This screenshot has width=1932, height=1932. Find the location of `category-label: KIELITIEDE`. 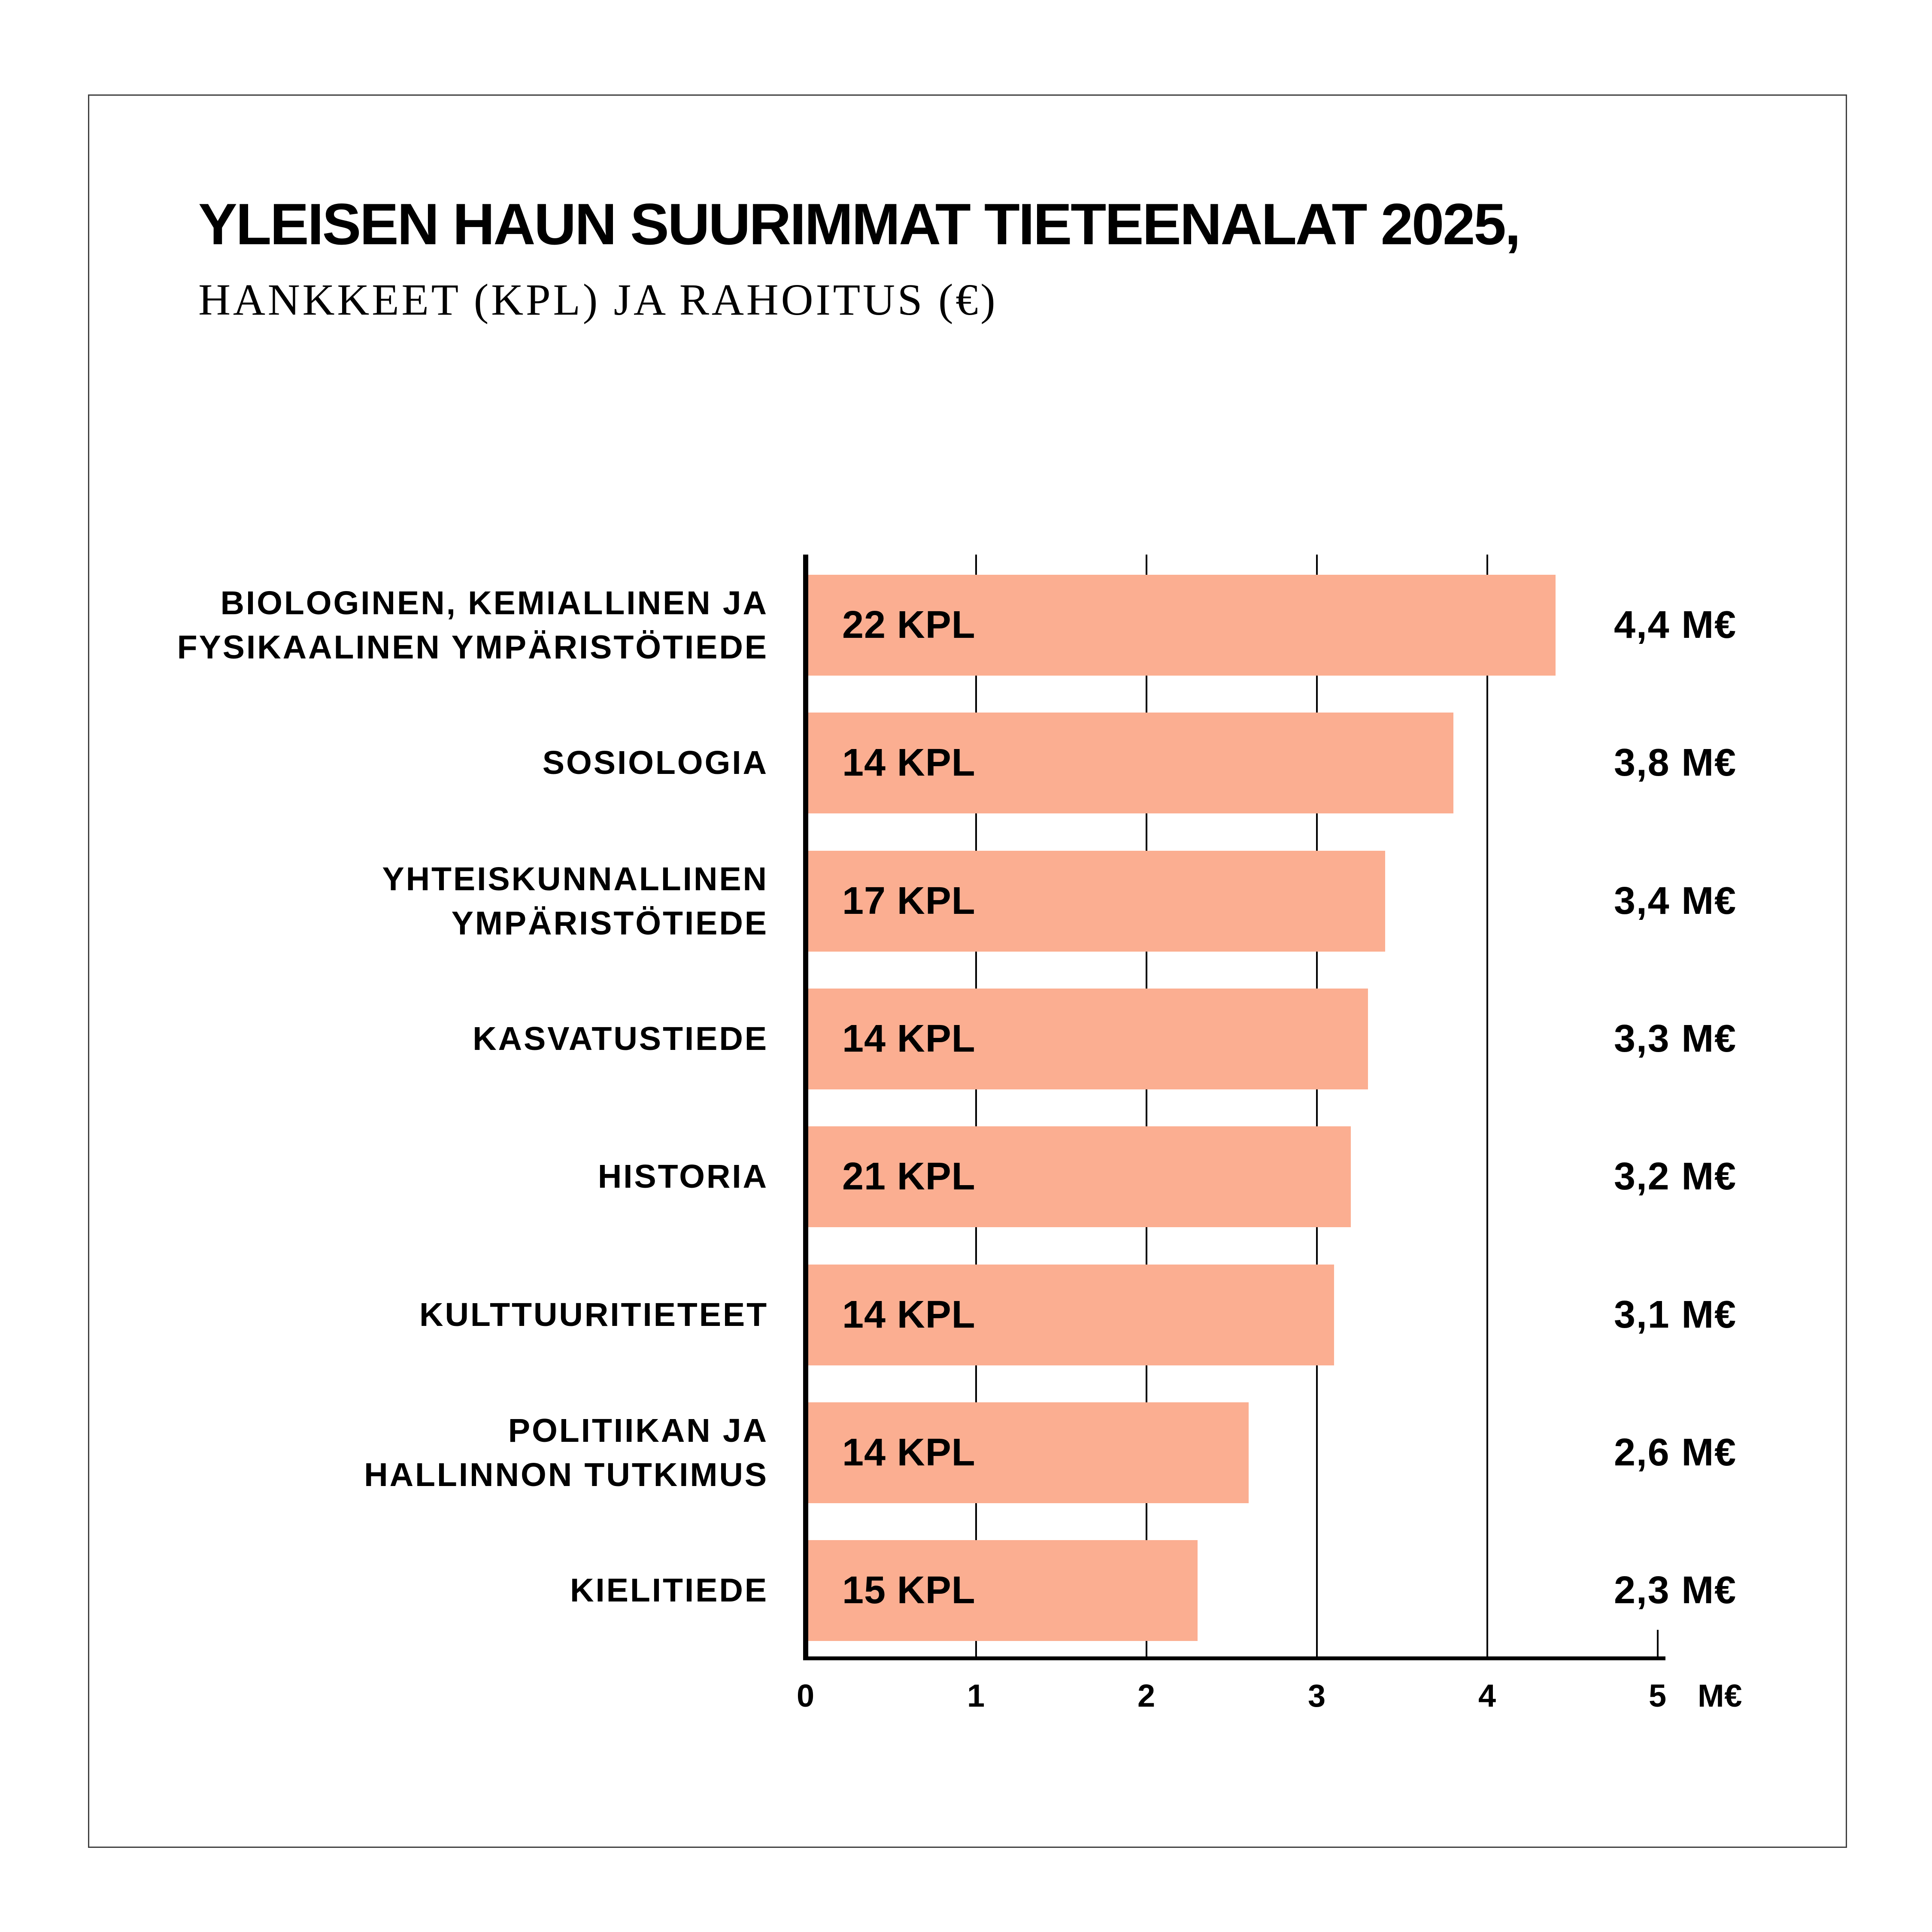

category-label: KIELITIEDE is located at coordinates (435, 1590).